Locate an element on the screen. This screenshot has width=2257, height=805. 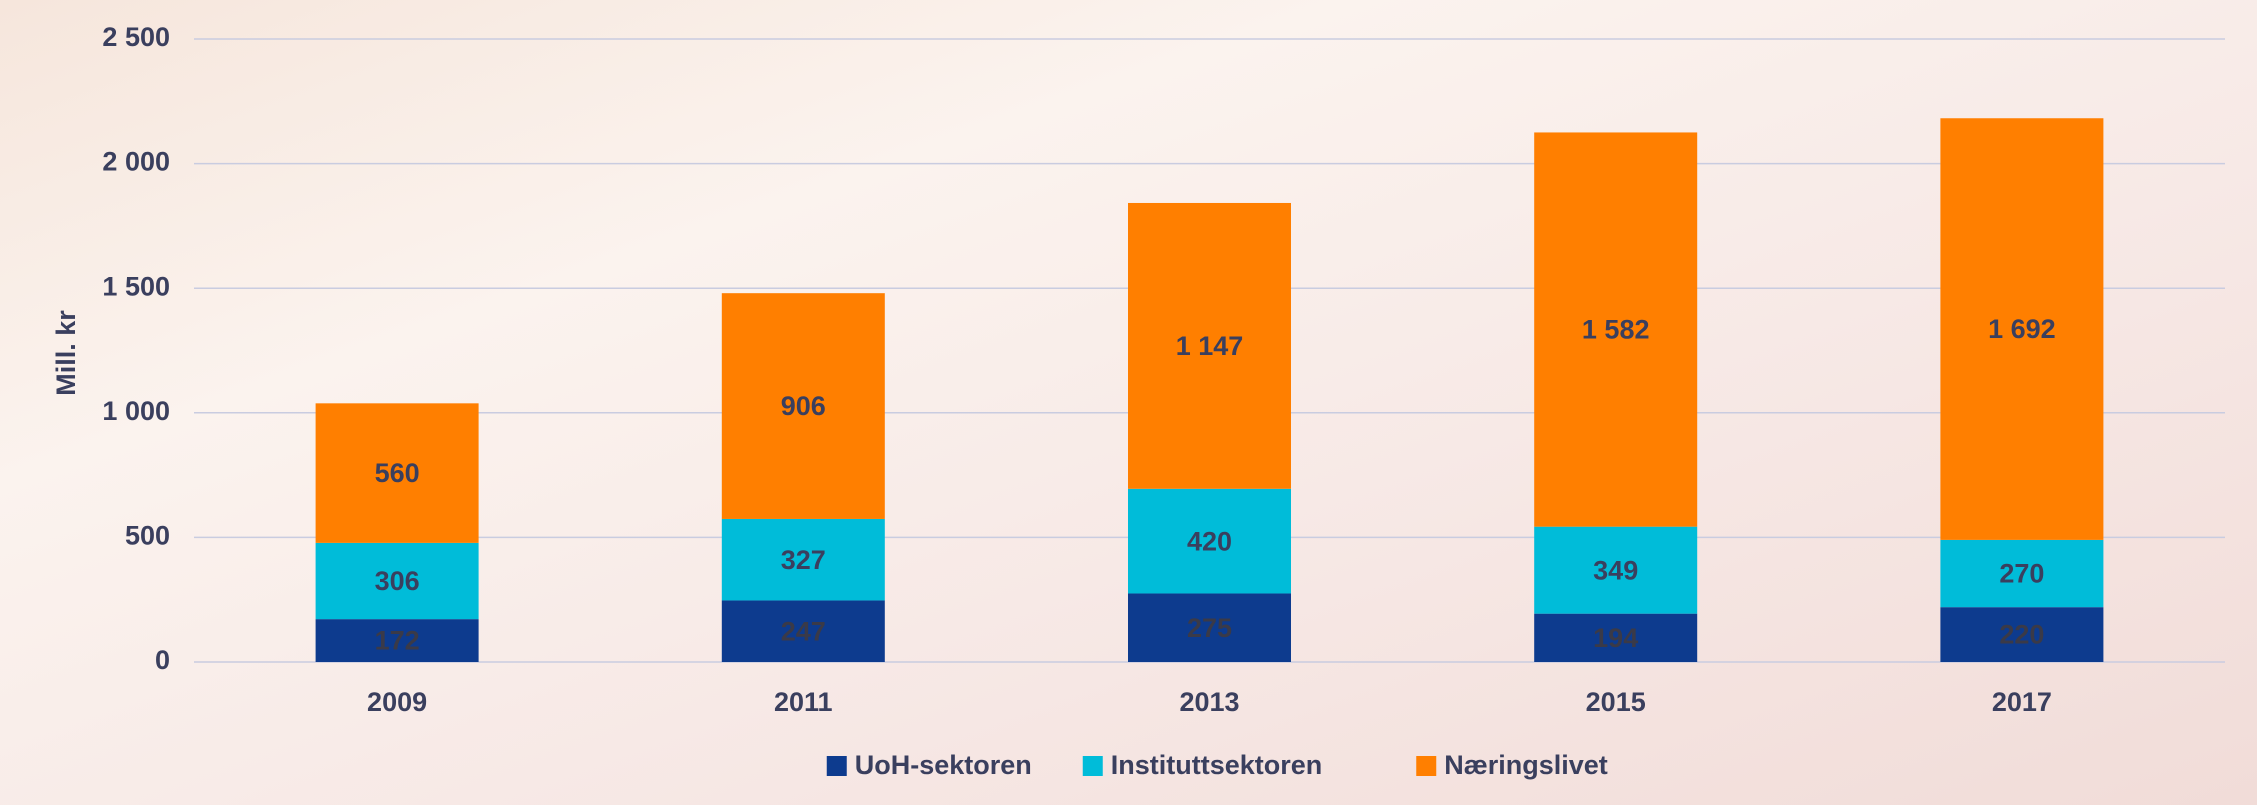
data-label: 220 is located at coordinates (2021, 635).